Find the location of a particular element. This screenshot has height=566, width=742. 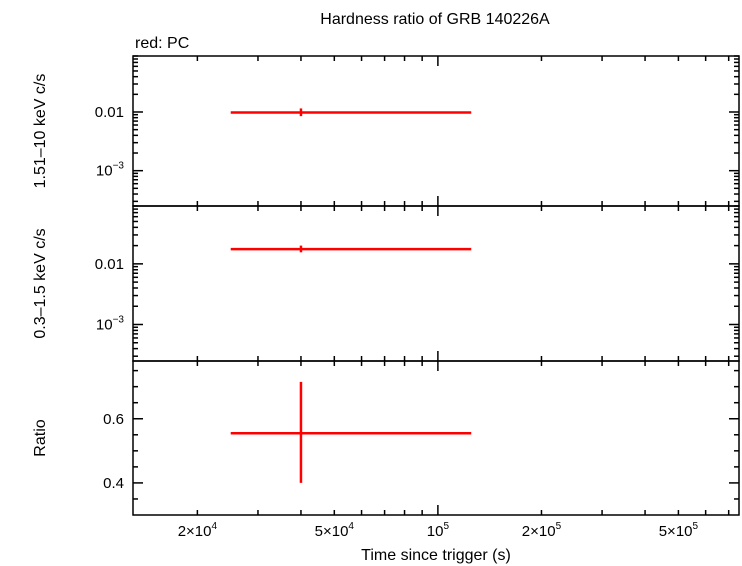

y-tick-label: 0.6 is located at coordinates (113, 419).